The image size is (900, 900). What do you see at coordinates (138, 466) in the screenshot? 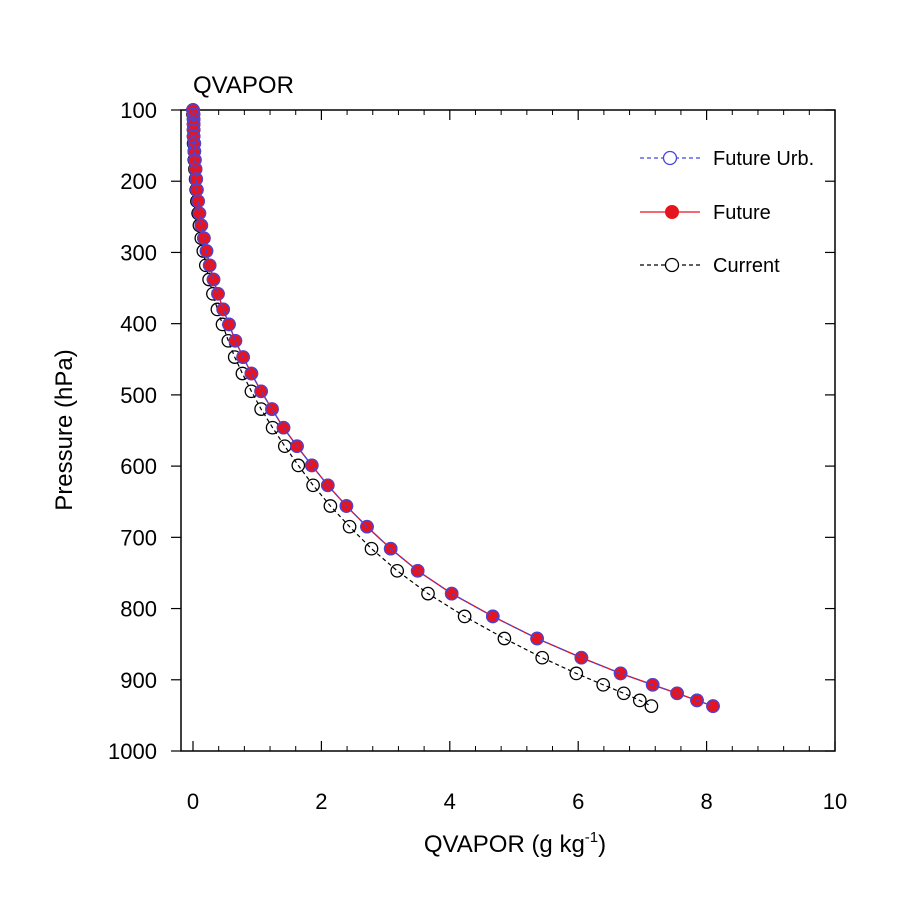
I see `y-tick-label: 600` at bounding box center [138, 466].